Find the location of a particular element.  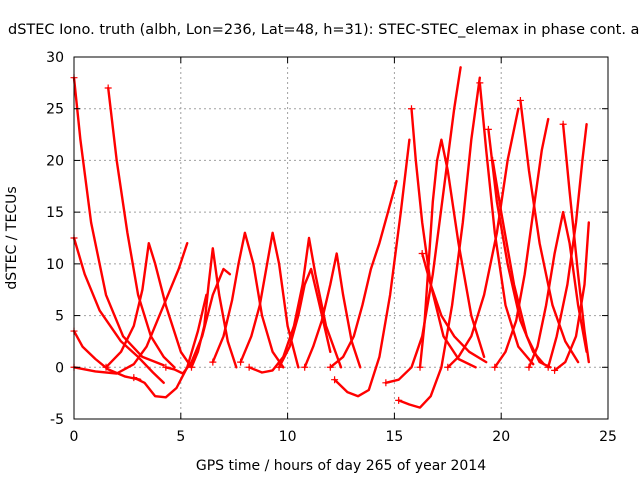

y-tick-label: 15 is located at coordinates (55, 213).